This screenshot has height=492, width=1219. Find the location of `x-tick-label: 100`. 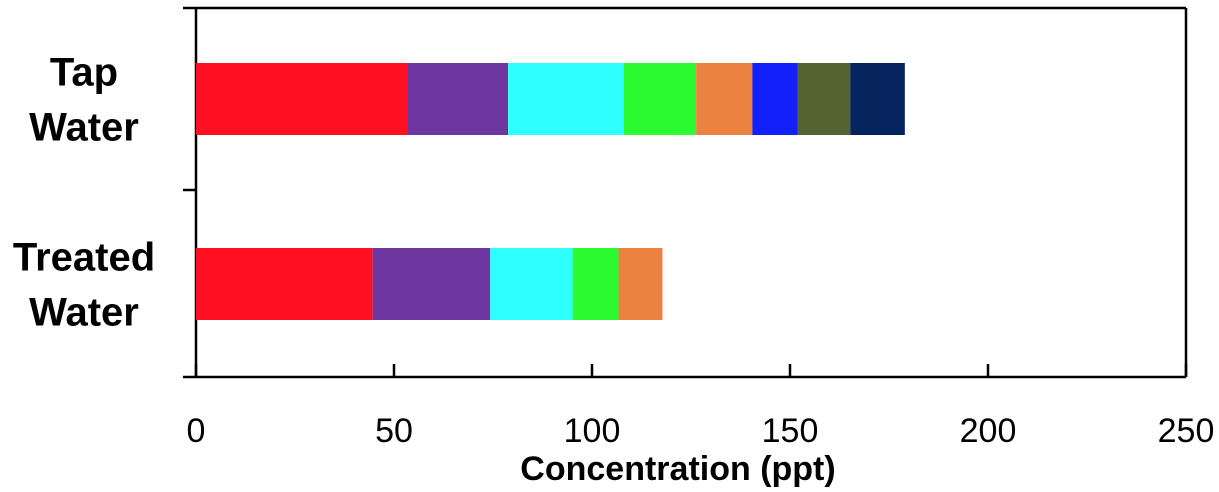

x-tick-label: 100 is located at coordinates (592, 431).